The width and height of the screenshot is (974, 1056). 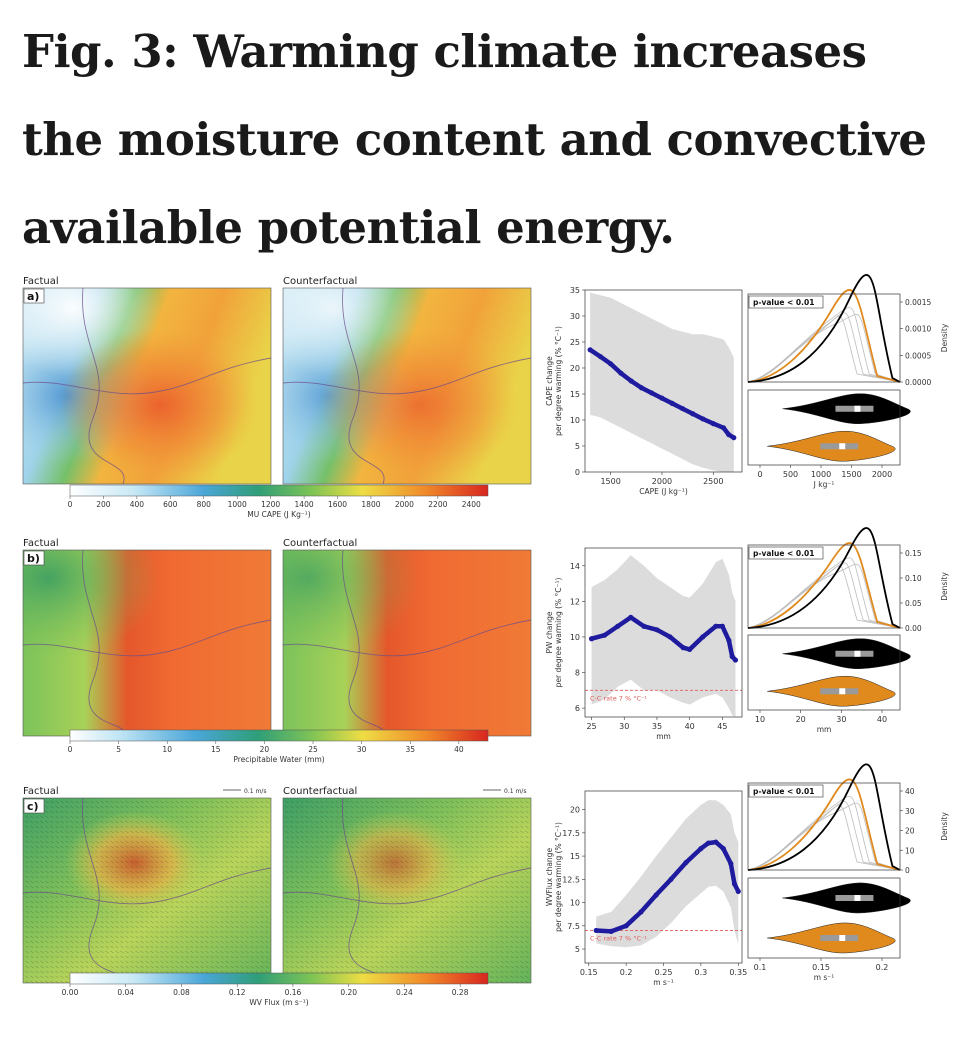 I want to click on p-value-label: p-value < 0.01, so click(x=783, y=302).